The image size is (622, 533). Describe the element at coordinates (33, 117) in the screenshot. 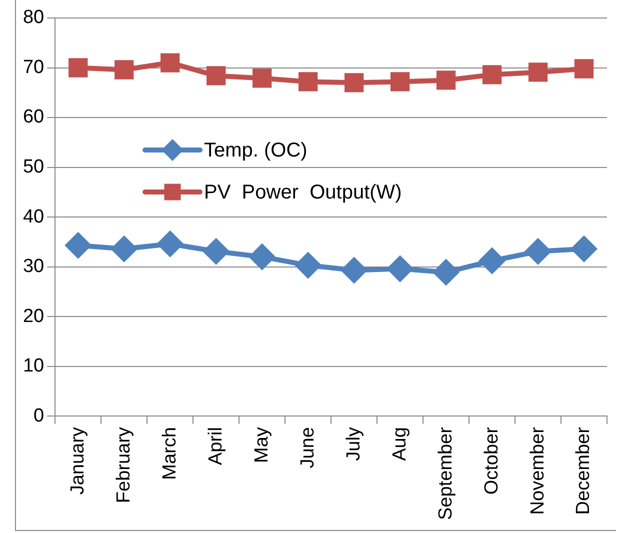

I see `y-tick-label: 60` at that location.